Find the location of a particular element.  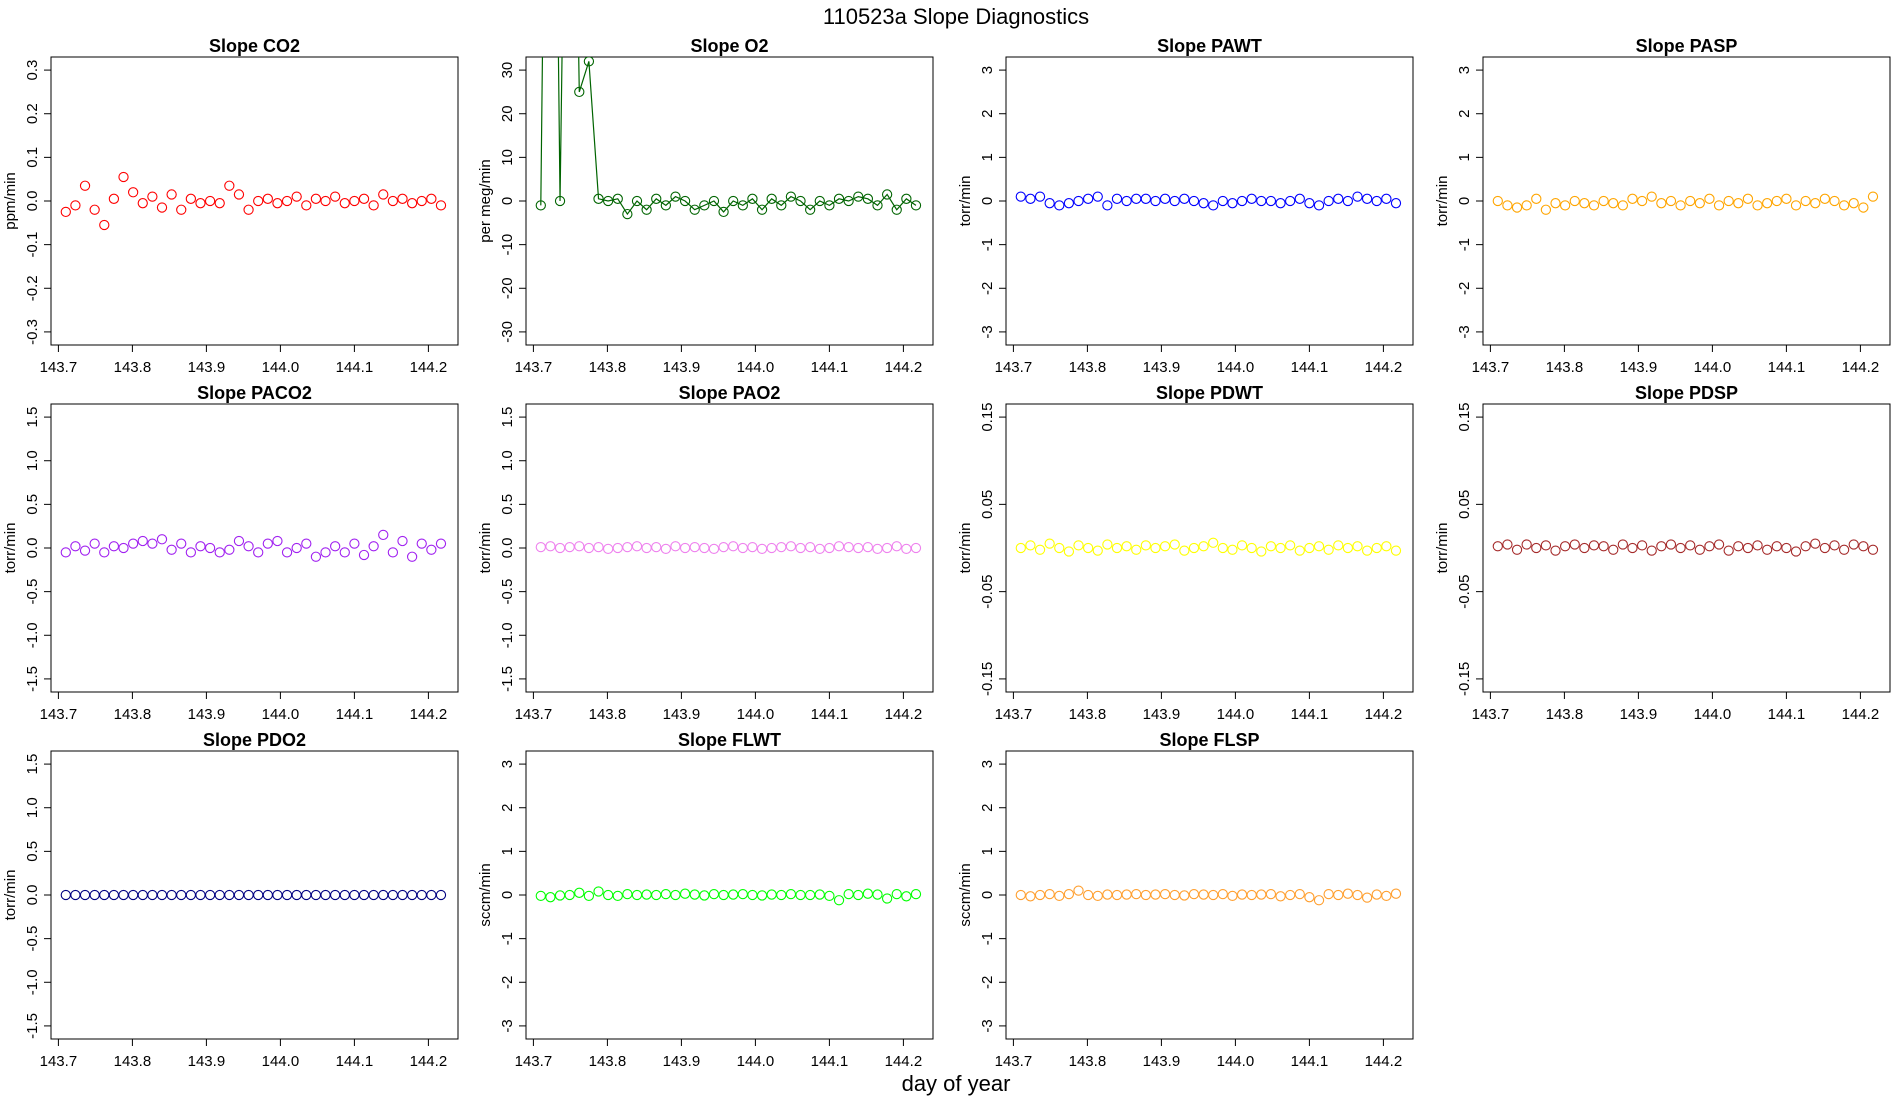

plot-area is located at coordinates (1208, 201).